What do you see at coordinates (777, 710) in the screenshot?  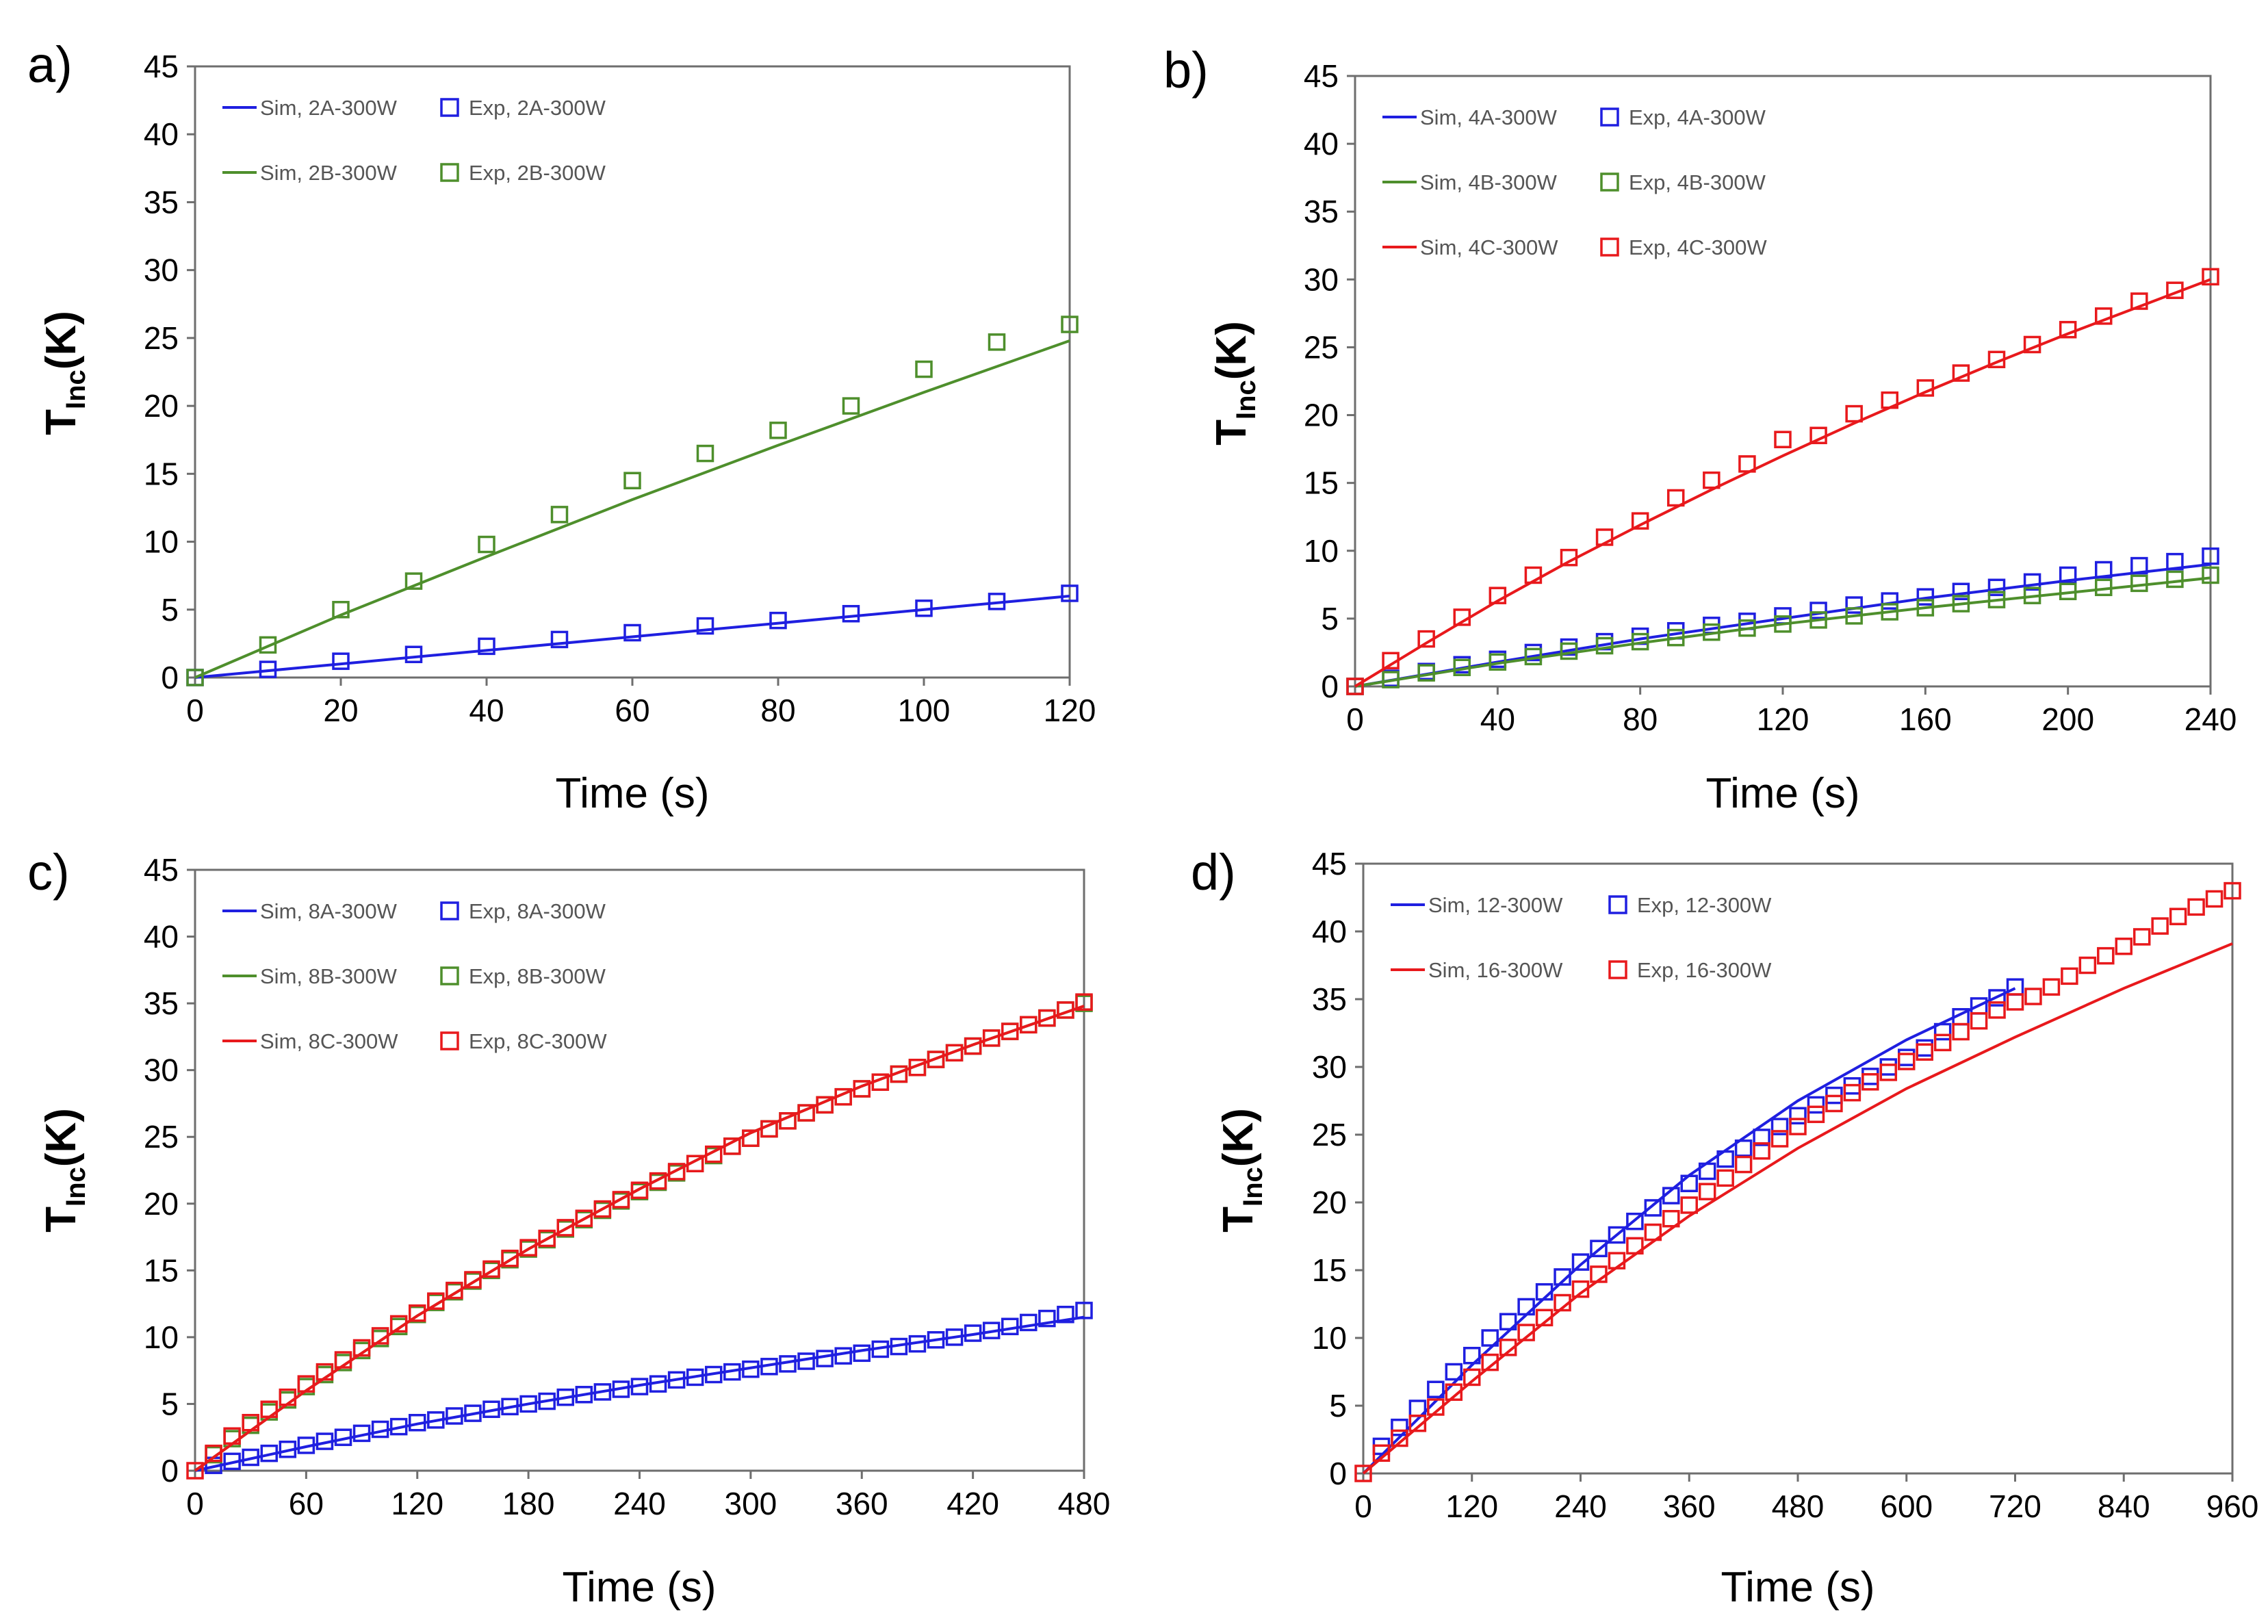 I see `chart0-xtick-label-4: 80` at bounding box center [777, 710].